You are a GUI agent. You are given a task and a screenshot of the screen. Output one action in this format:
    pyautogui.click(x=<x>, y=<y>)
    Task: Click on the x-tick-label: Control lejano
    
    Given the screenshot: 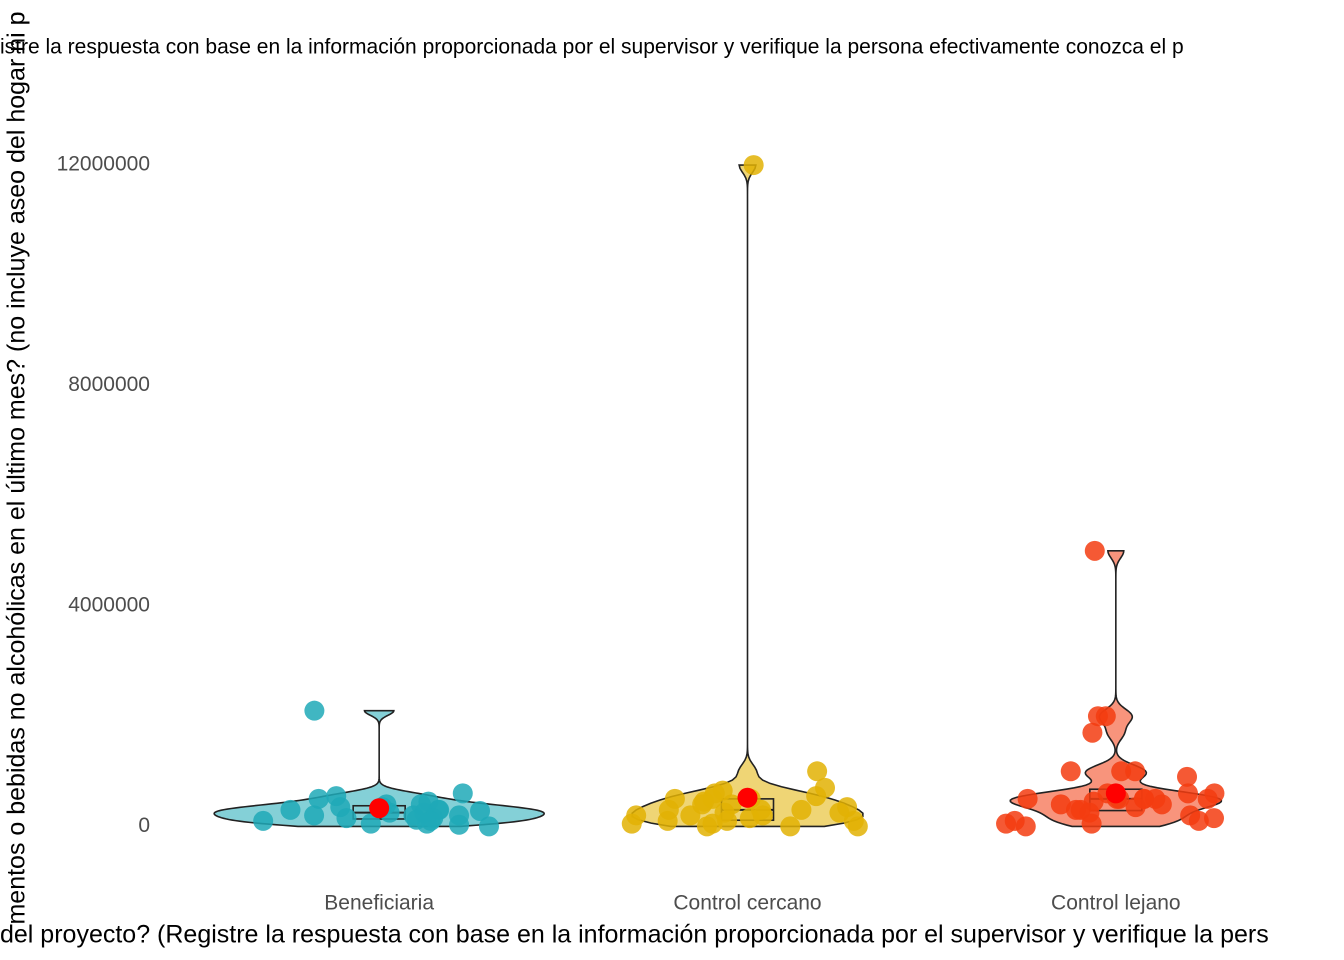 What is the action you would take?
    pyautogui.click(x=1116, y=903)
    